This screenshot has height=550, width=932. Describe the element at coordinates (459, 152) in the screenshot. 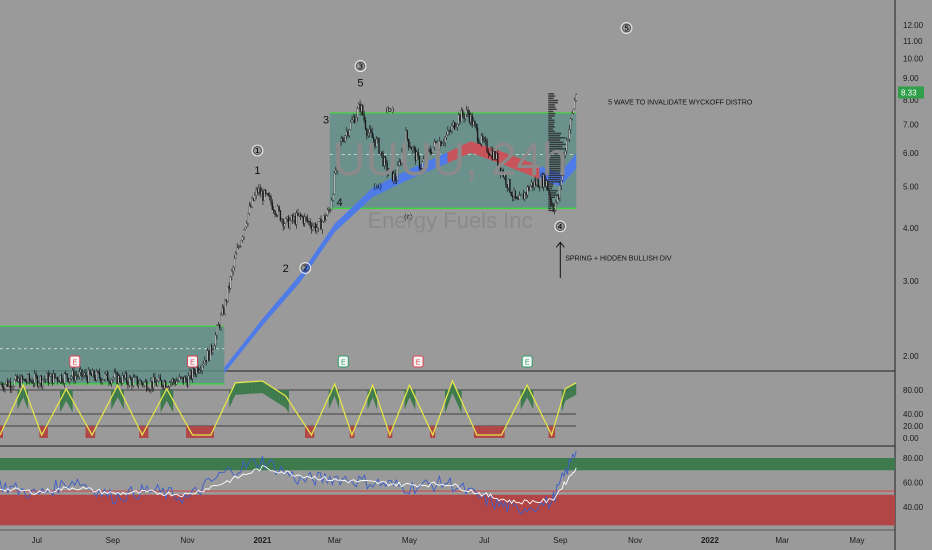

I see `ribbon-segment` at that location.